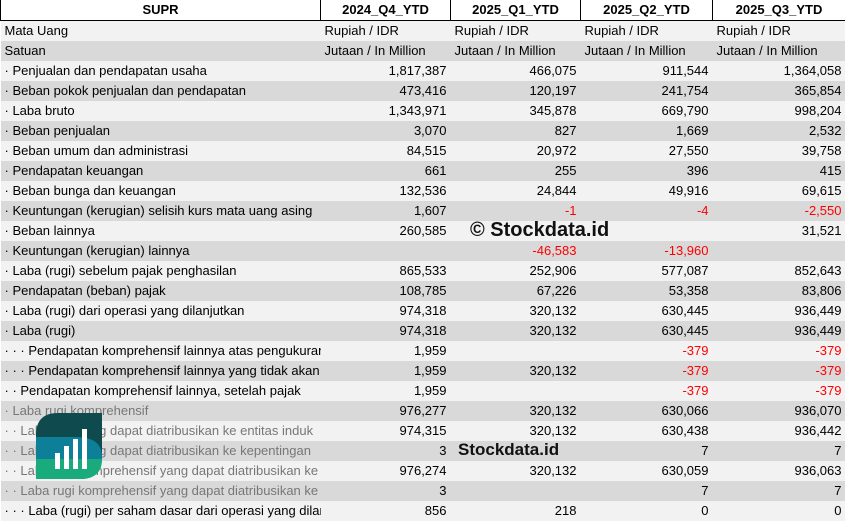 Image resolution: width=845 pixels, height=521 pixels. I want to click on value-cell: -13,960, so click(646, 251).